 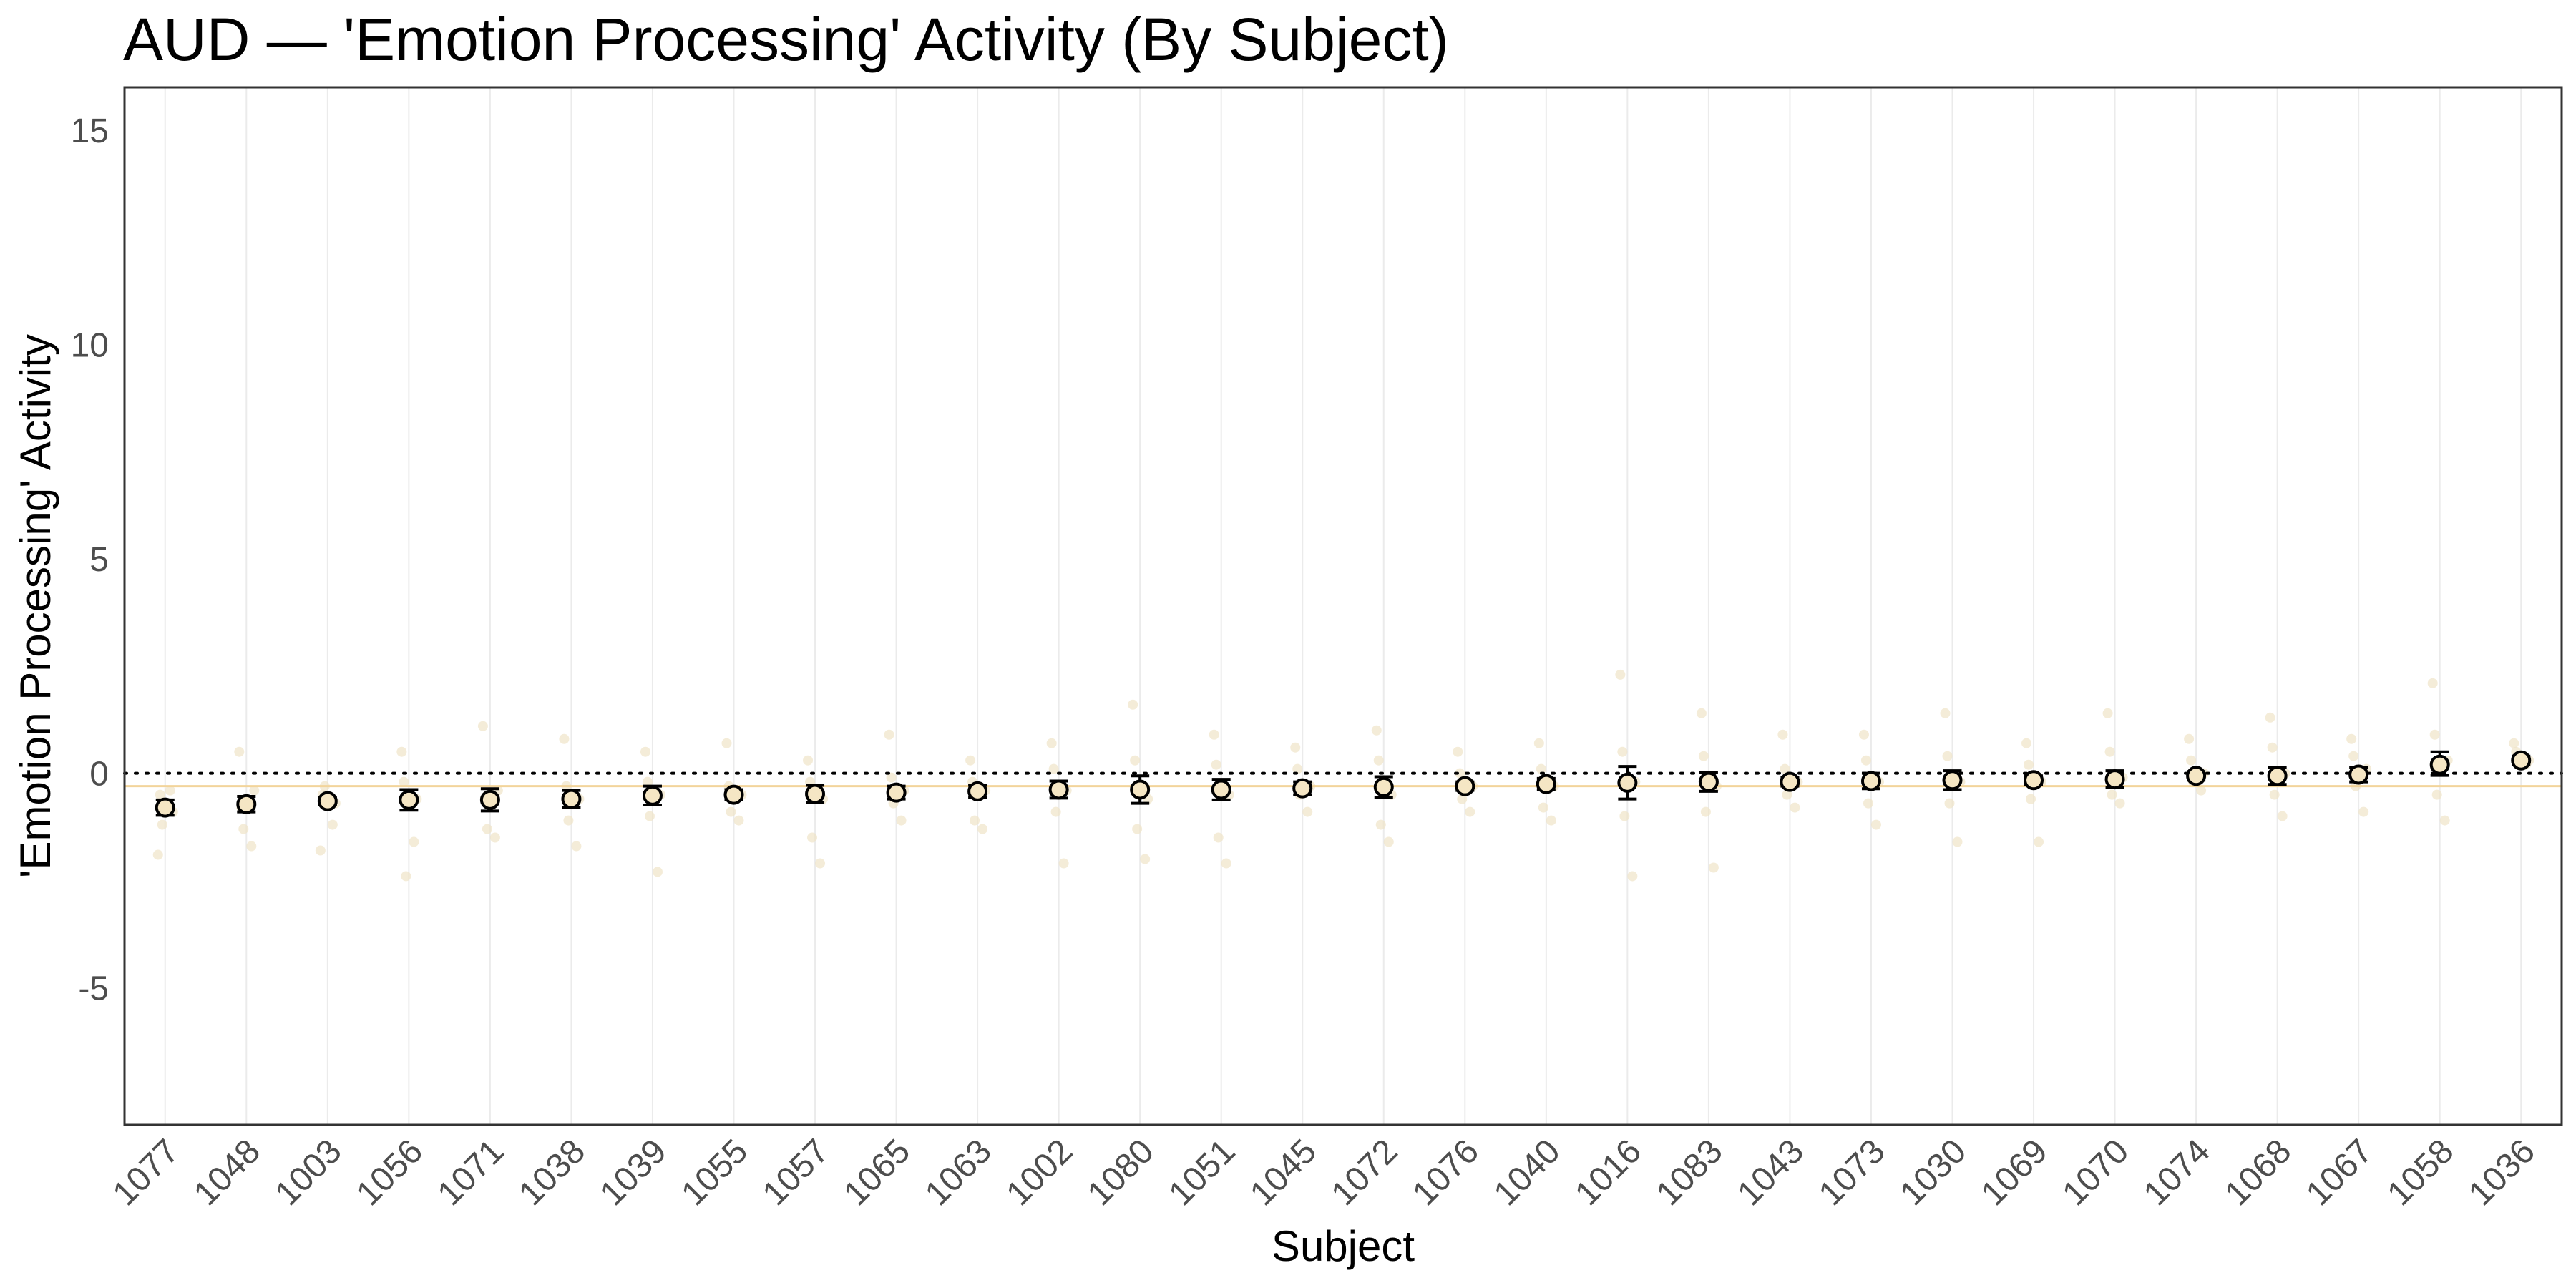 I want to click on y-tick-label: 10, so click(x=90, y=346).